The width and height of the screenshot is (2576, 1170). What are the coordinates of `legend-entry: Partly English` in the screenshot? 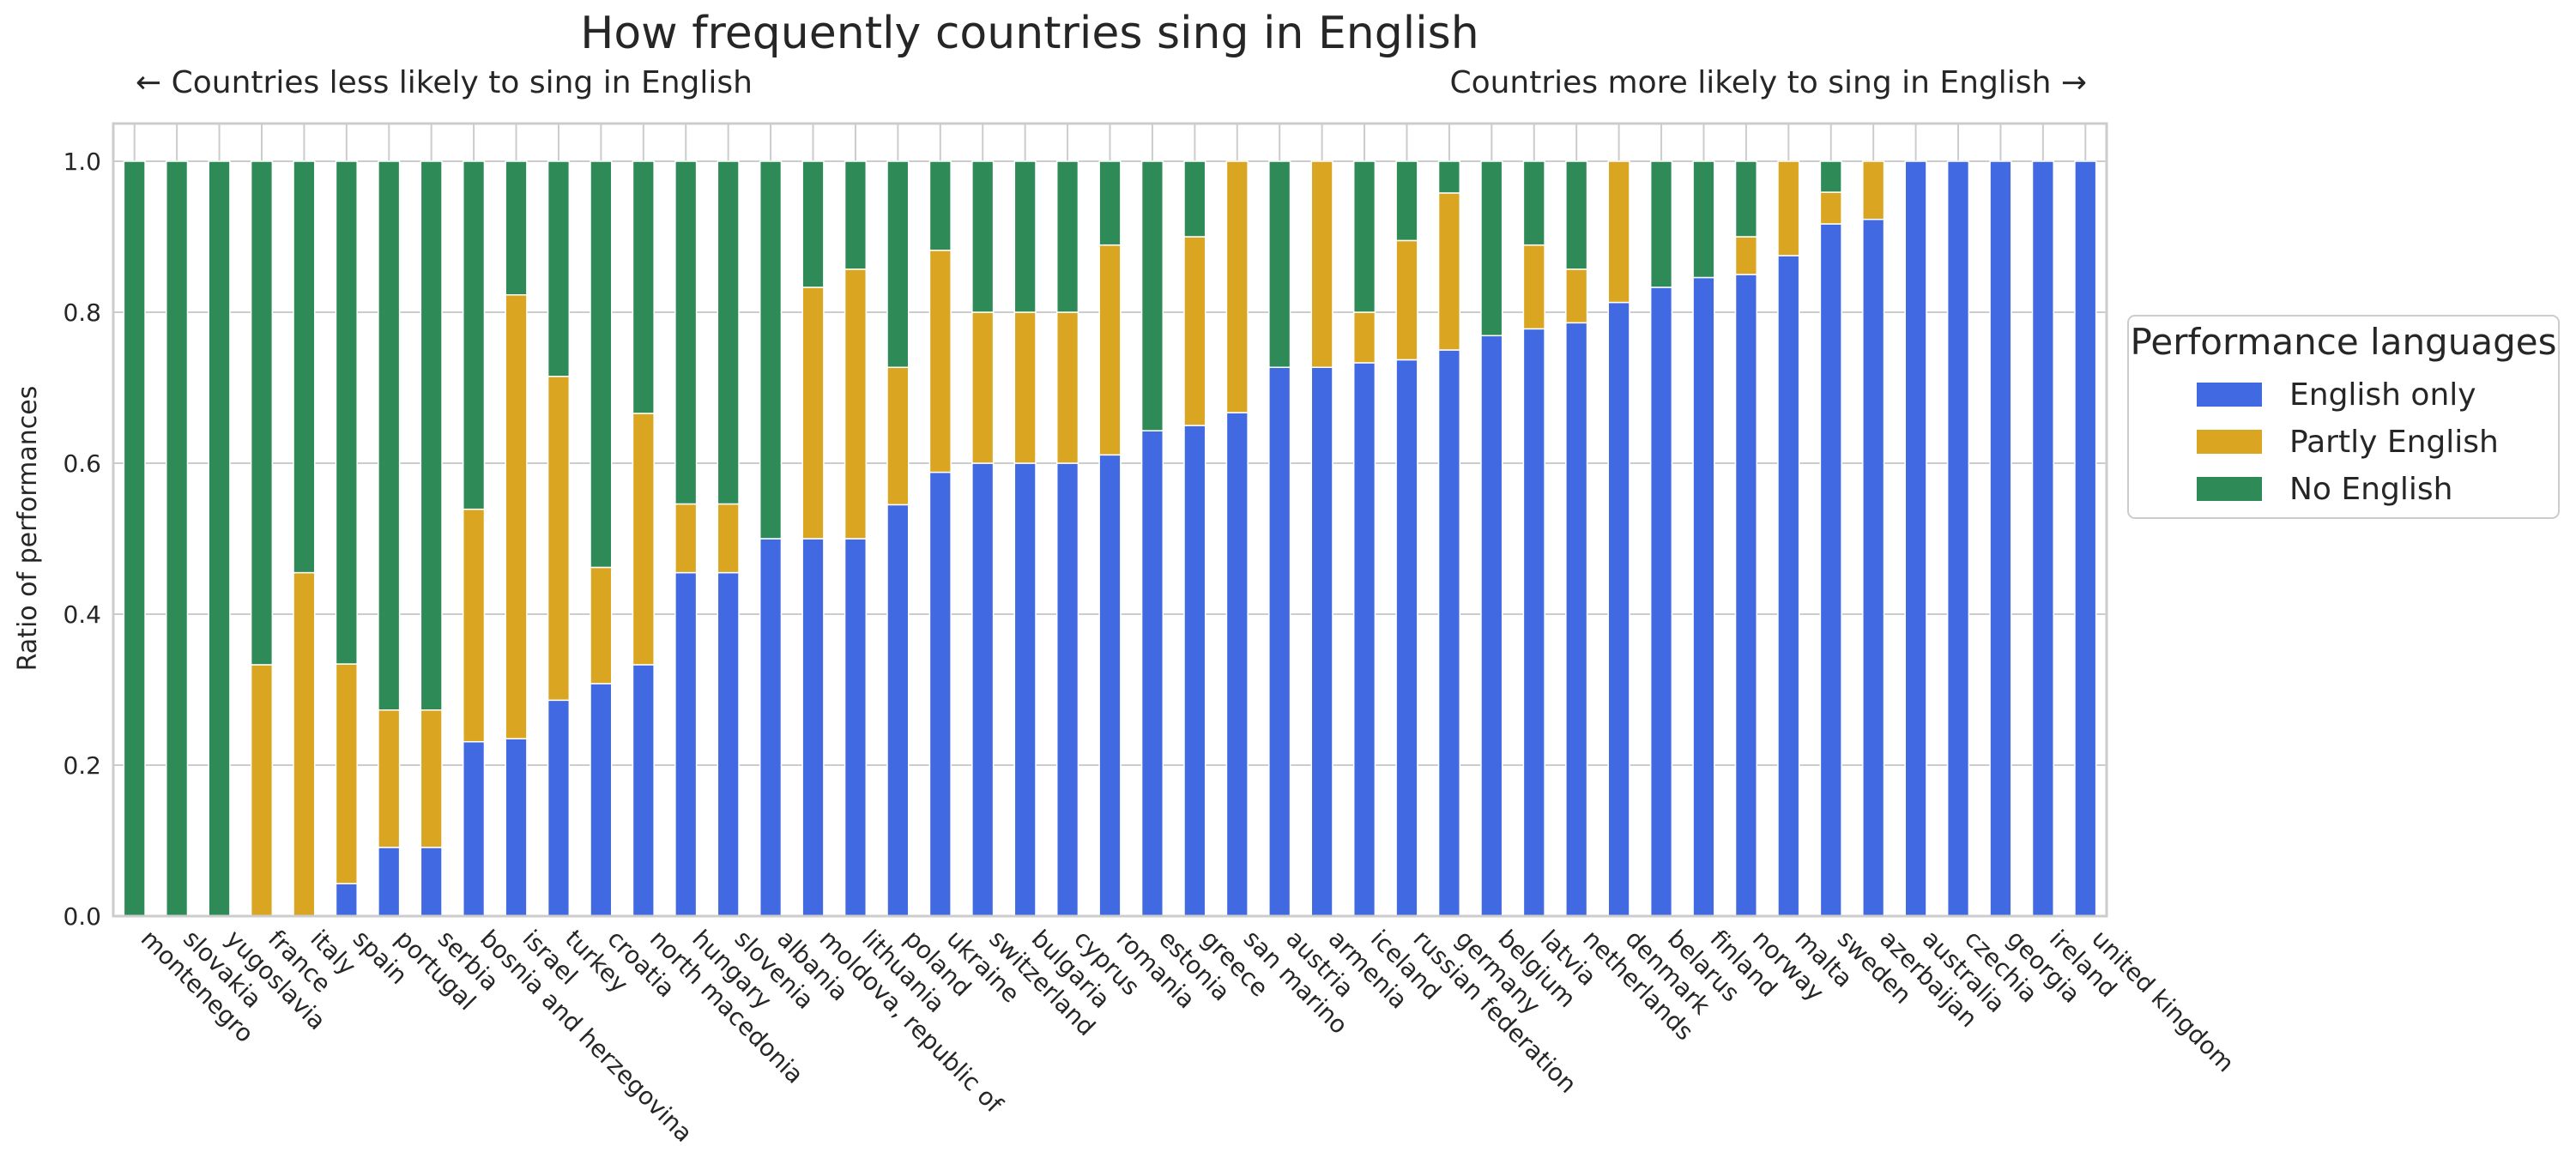 It's located at (2394, 443).